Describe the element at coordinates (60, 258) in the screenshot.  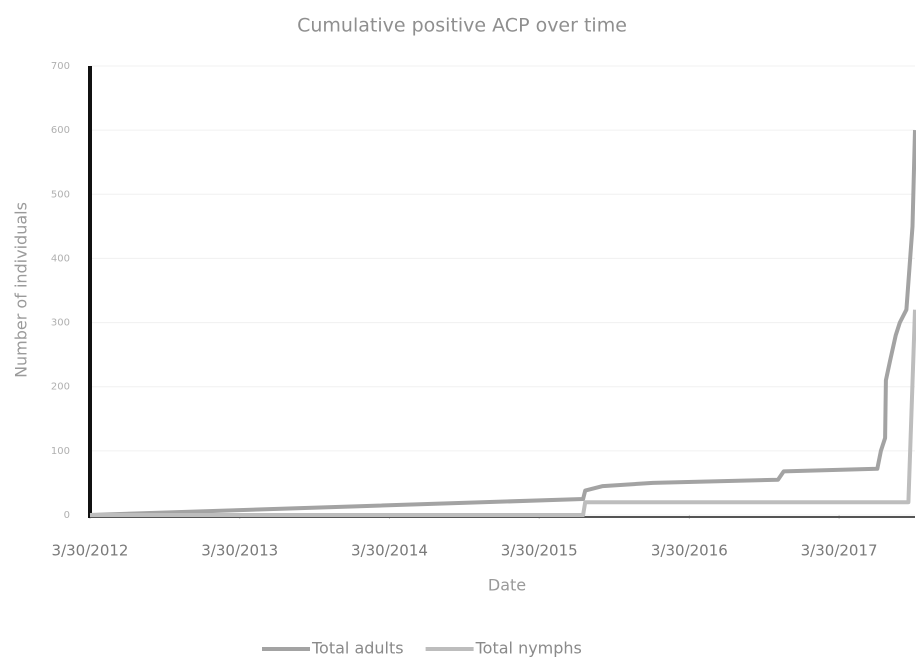
I see `y-tick-label: 400` at that location.